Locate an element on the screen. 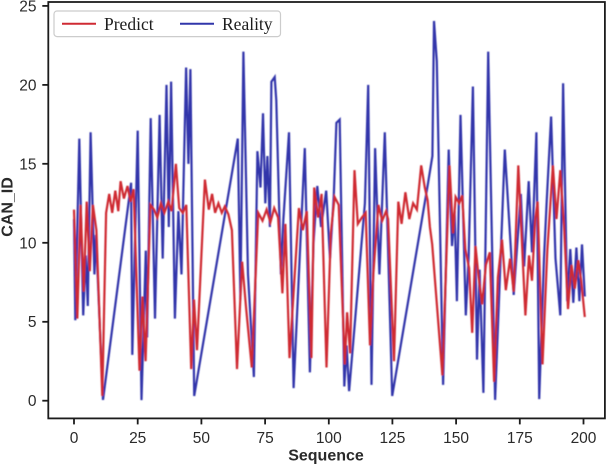  svg-text: 5 is located at coordinates (32, 322).